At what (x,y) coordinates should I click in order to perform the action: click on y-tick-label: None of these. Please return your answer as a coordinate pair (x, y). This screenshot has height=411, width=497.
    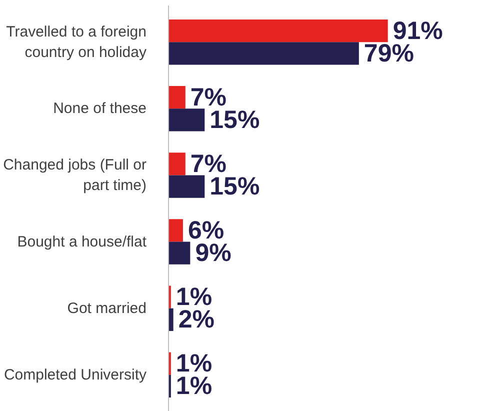
    Looking at the image, I should click on (100, 109).